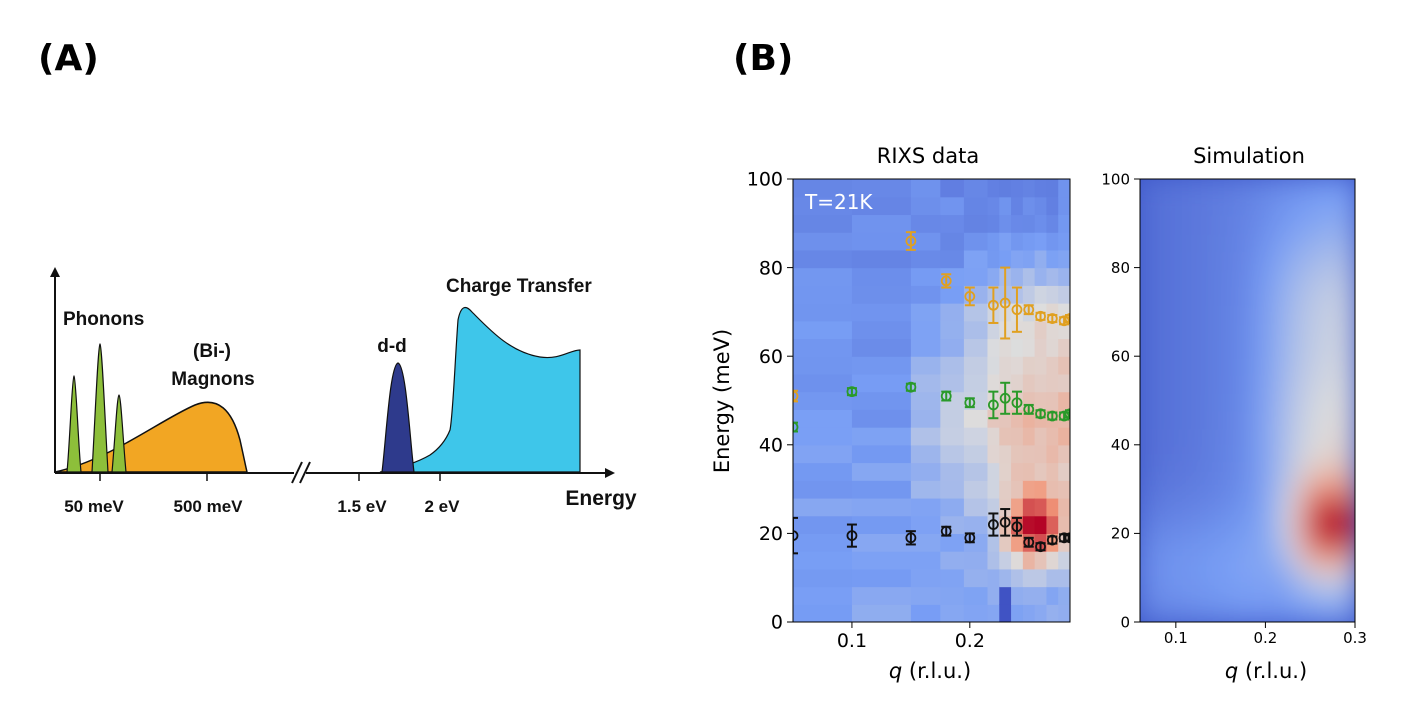 The image size is (1417, 708). I want to click on tick-label-50mev: 50 meV, so click(94, 506).